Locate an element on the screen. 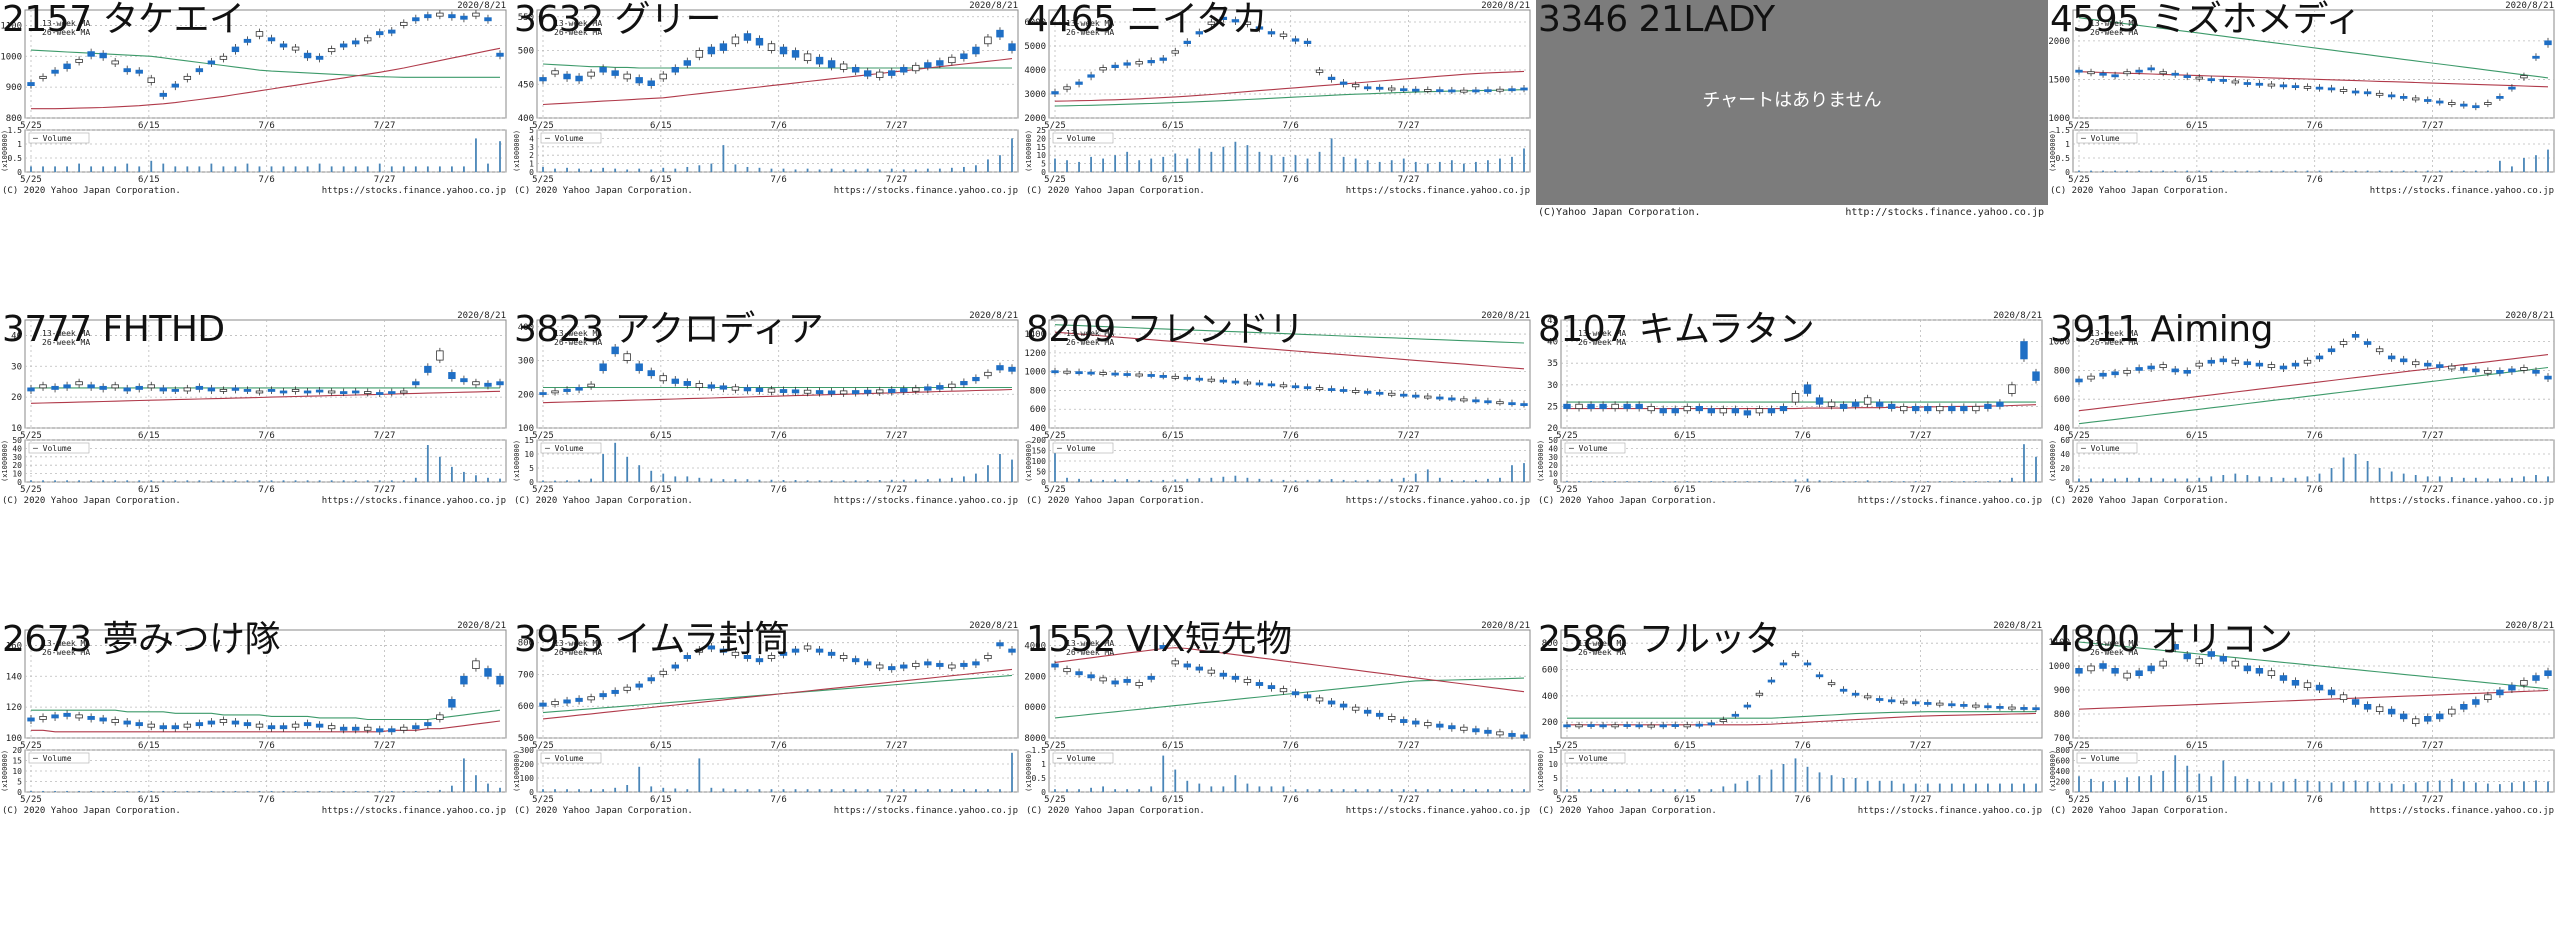  volume-x-tick-label: 5/25 is located at coordinates (2079, 490).